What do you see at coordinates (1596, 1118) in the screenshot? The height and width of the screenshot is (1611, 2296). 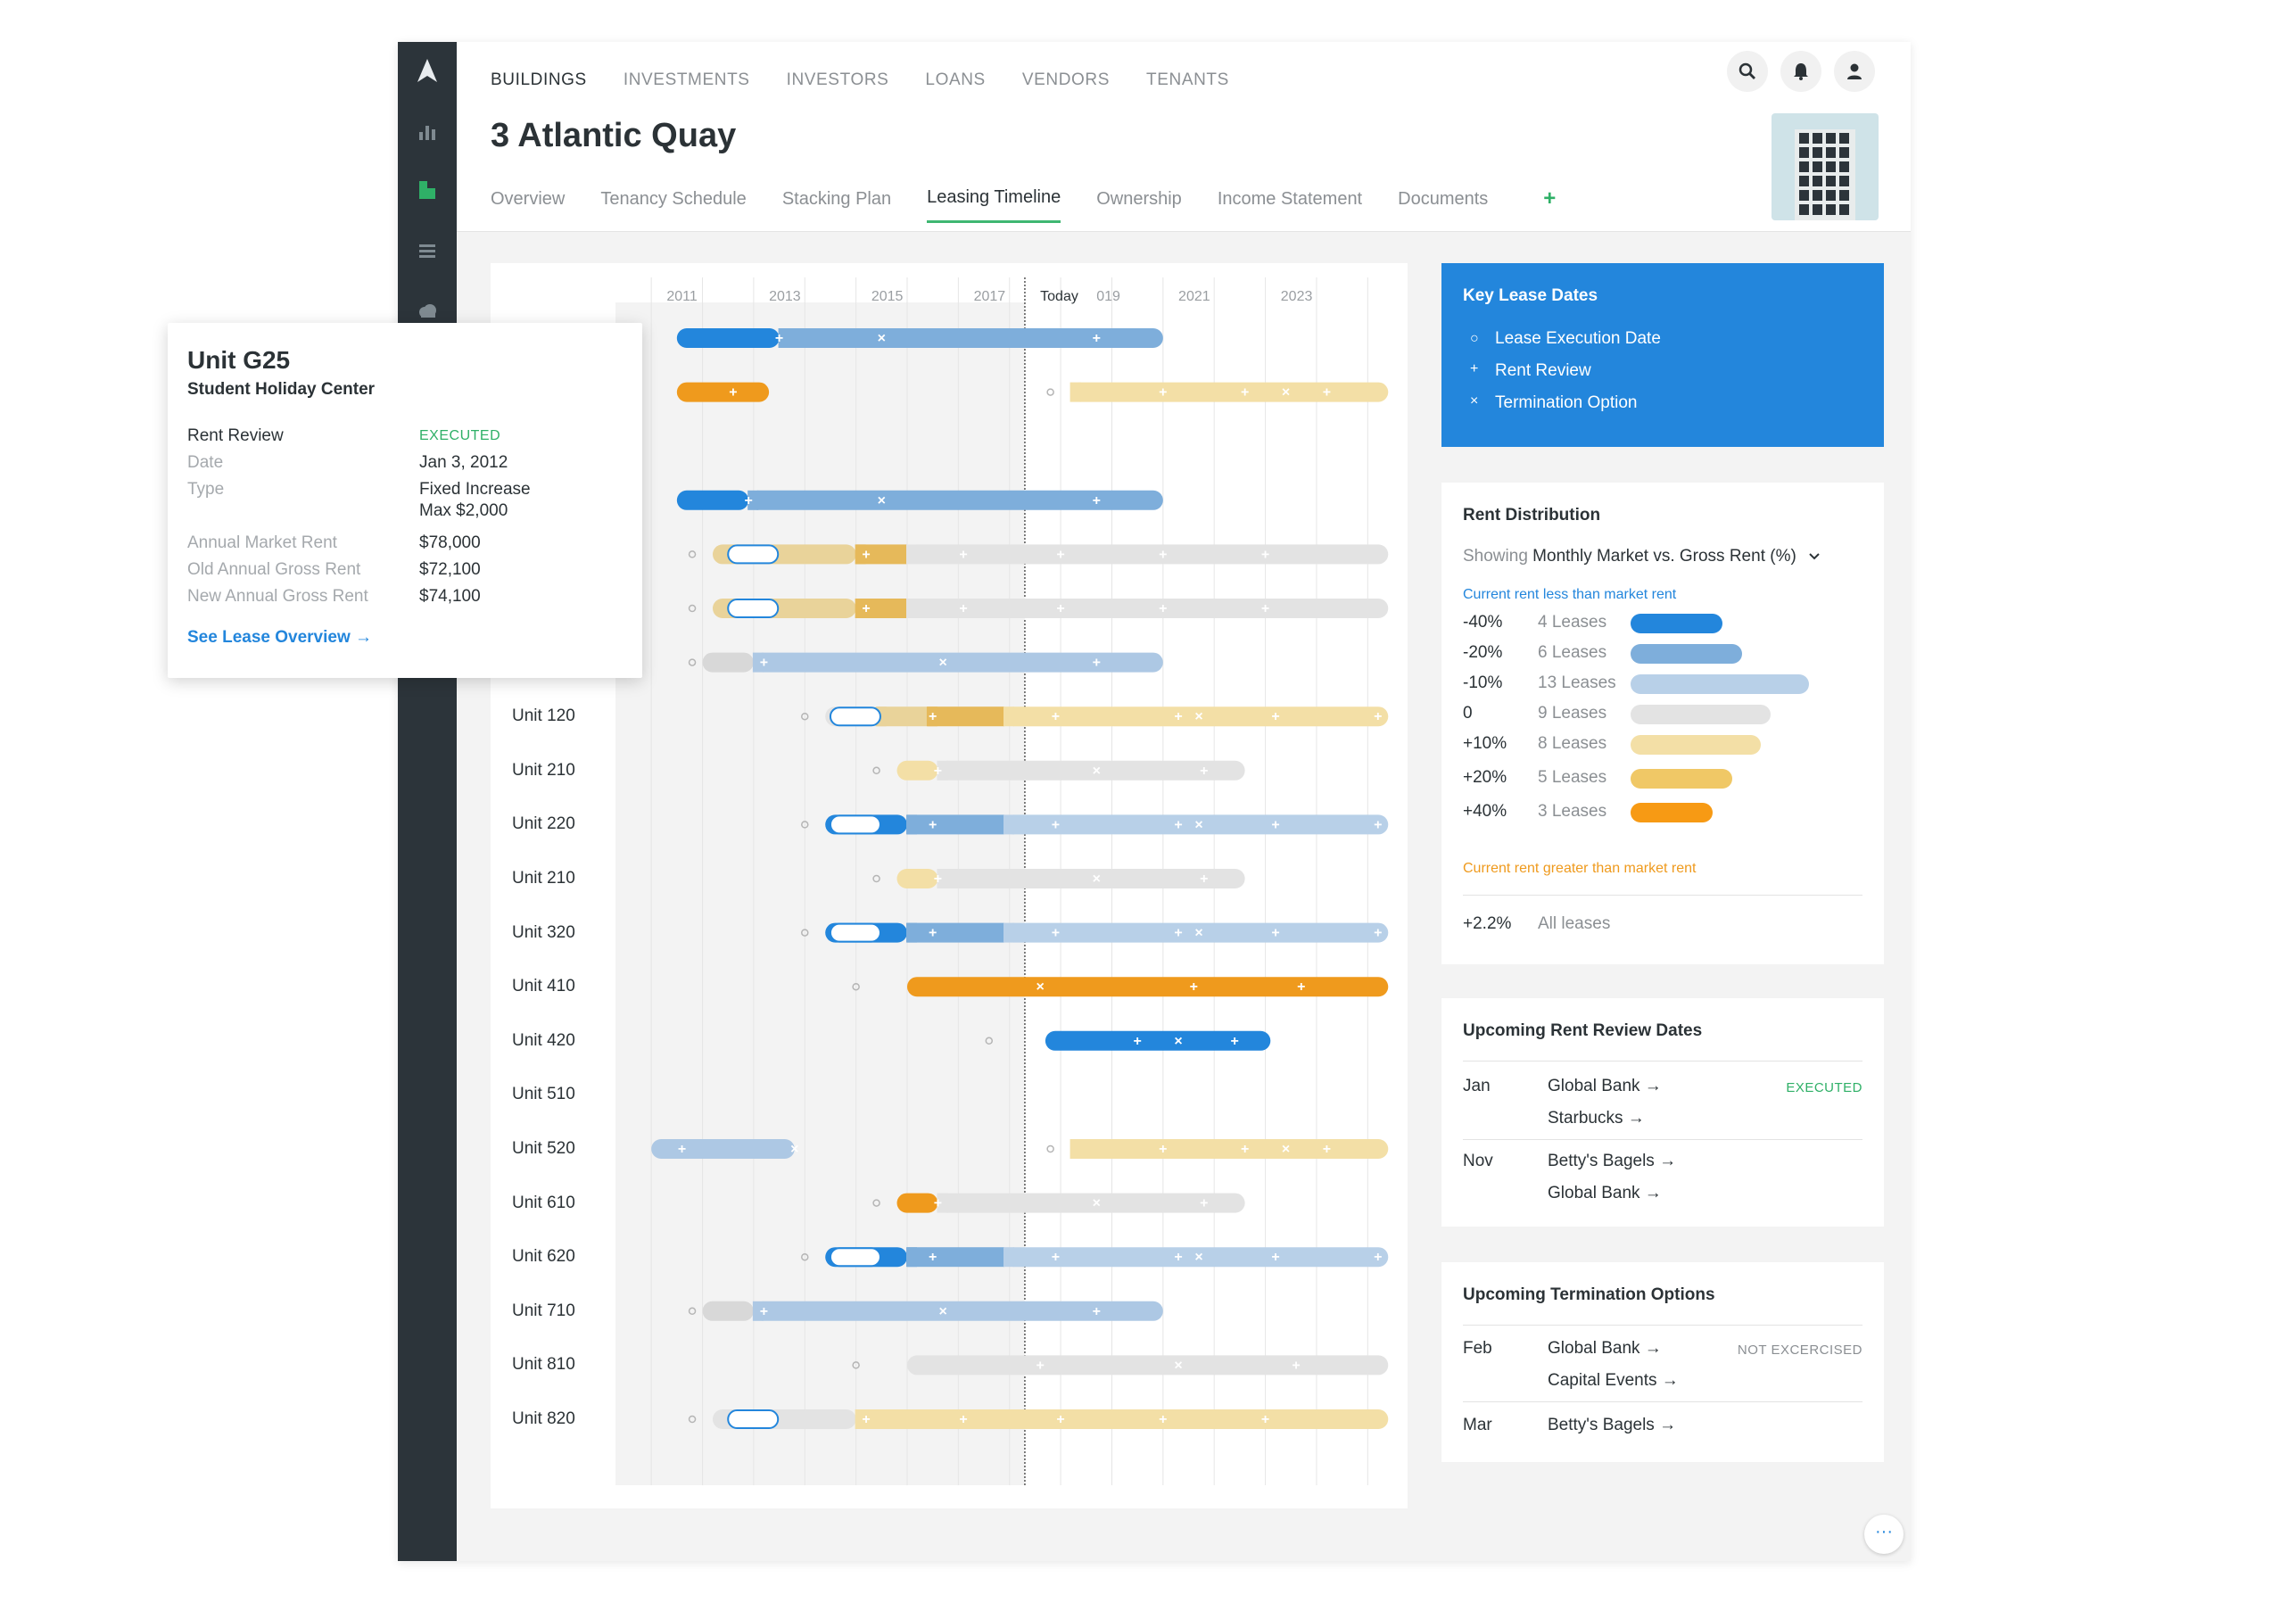 I see `review-tenant-link: Starbucks →` at bounding box center [1596, 1118].